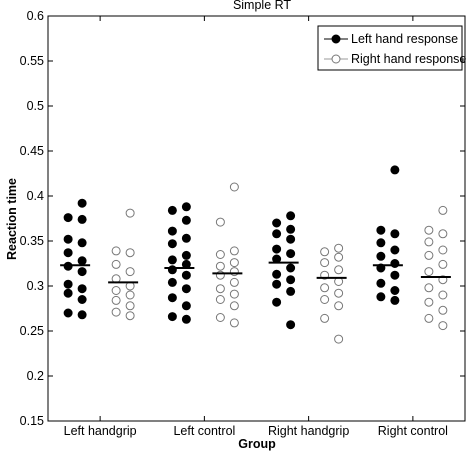 This screenshot has height=453, width=474. Describe the element at coordinates (413, 431) in the screenshot. I see `x-tick-label: Right control` at that location.